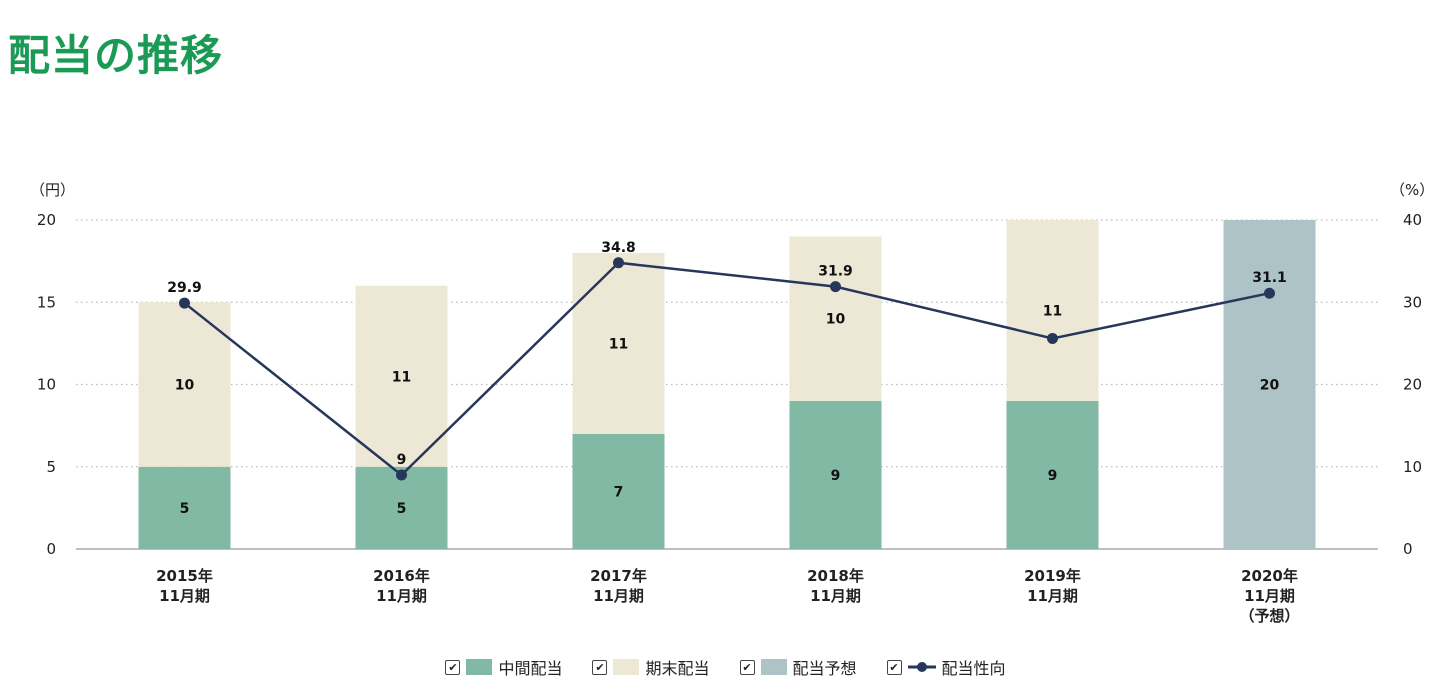 This screenshot has width=1451, height=694. What do you see at coordinates (46, 220) in the screenshot?
I see `y-axis-tick-label: 20` at bounding box center [46, 220].